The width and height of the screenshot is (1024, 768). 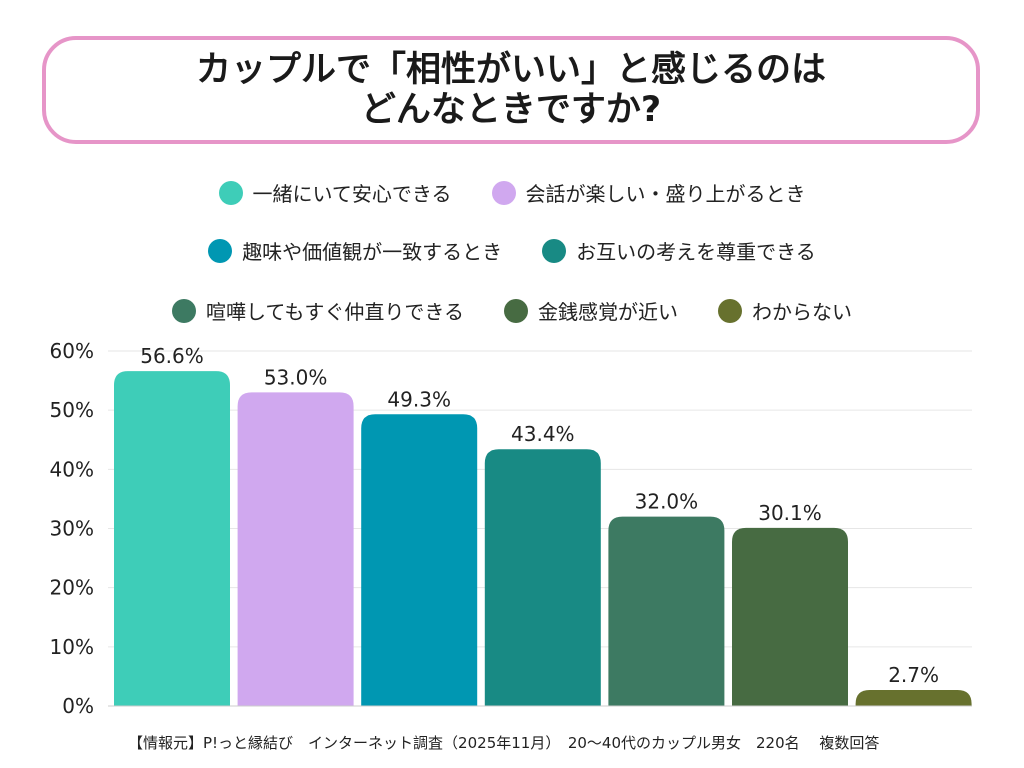 What do you see at coordinates (696, 252) in the screenshot?
I see `legend-label: お互いの考えを尊重できる` at bounding box center [696, 252].